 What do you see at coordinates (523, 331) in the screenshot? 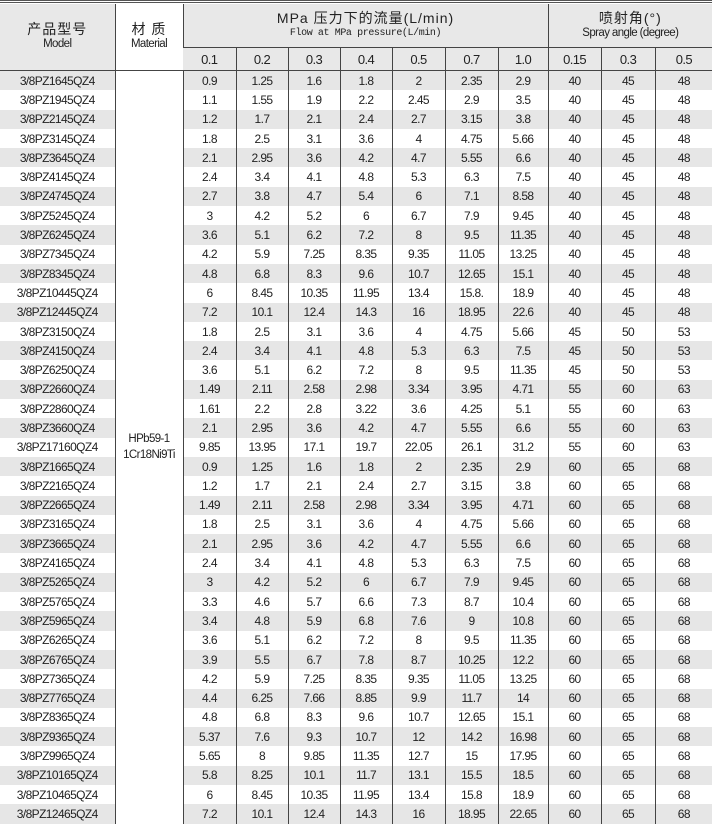
I see `flow-cell: 5.66` at bounding box center [523, 331].